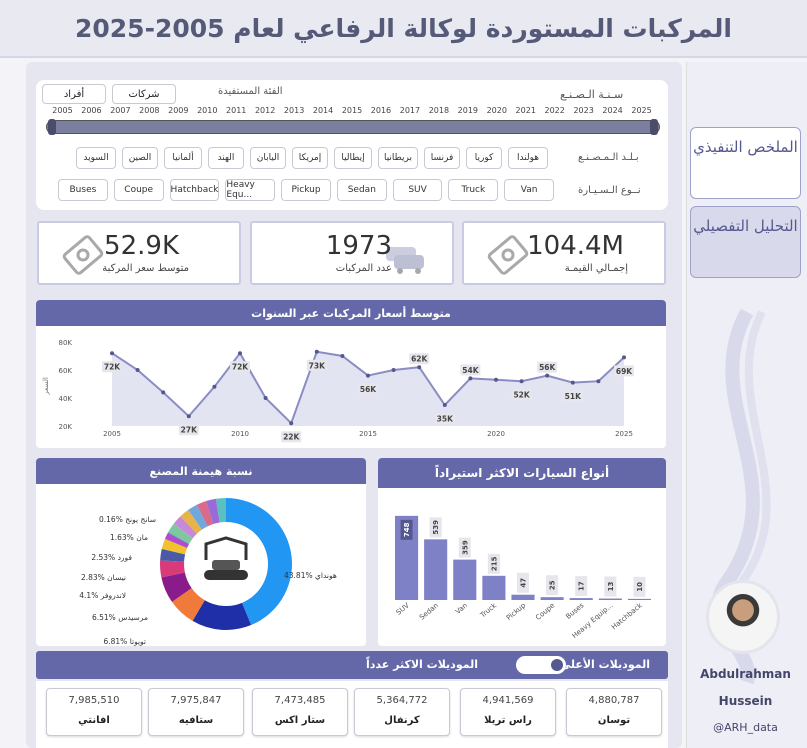  I want to click on country-chip: كوريا, so click(484, 158).